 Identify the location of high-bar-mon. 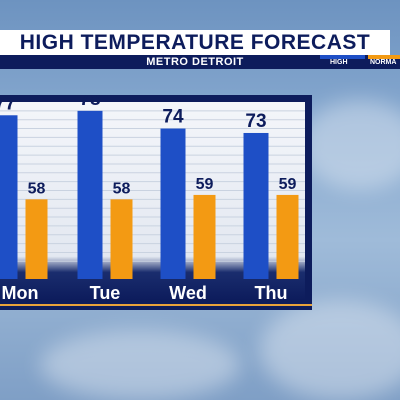
(9, 197).